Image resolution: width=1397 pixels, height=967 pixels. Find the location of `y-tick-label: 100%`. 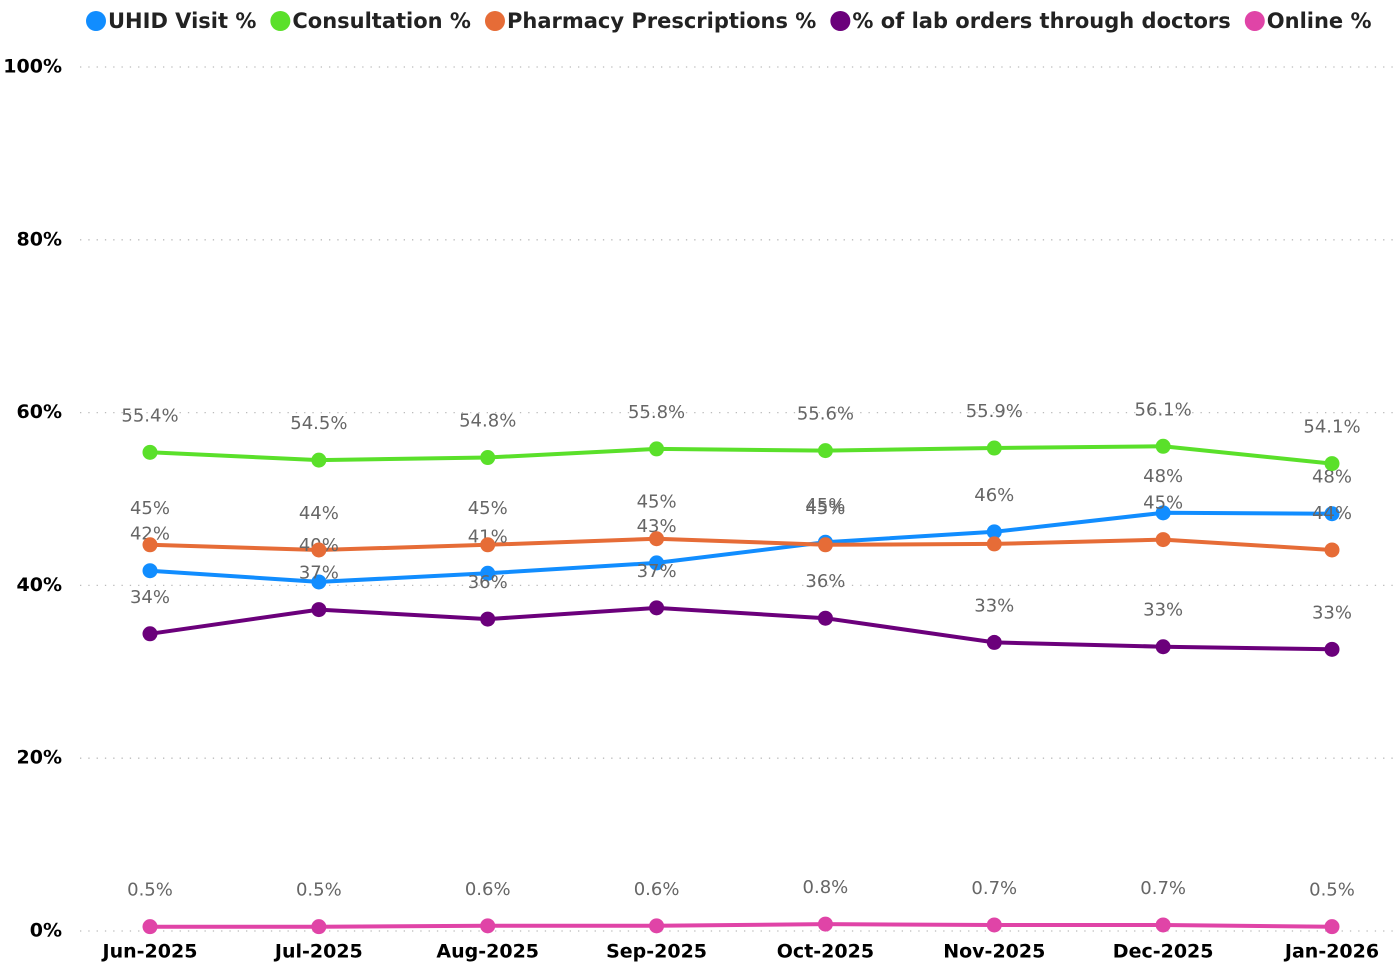

y-tick-label: 100% is located at coordinates (32, 67).